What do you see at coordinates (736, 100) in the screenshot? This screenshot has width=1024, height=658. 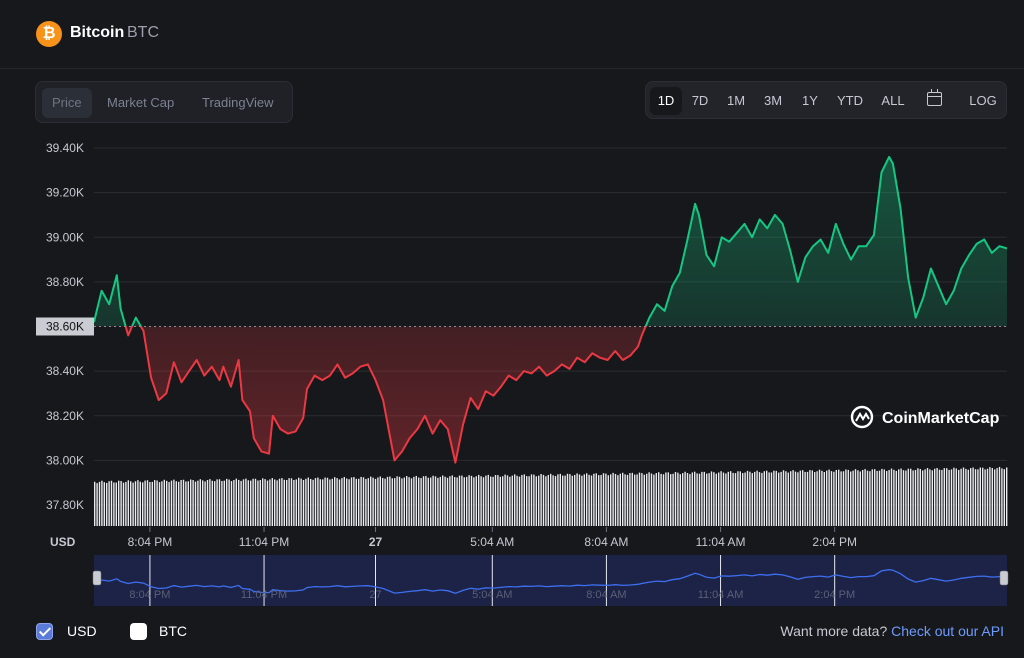 I see `range-1m: 1M` at bounding box center [736, 100].